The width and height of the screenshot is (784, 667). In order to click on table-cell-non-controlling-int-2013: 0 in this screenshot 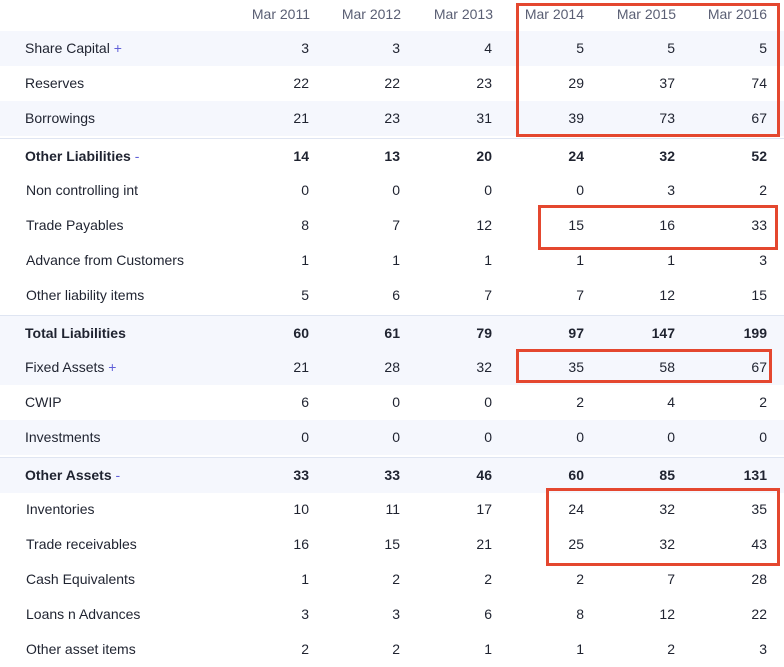, I will do `click(488, 190)`.